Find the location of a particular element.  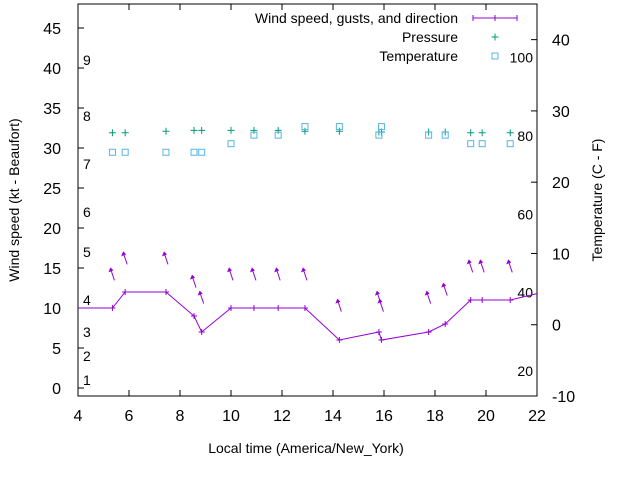

beaufort-label: 5 is located at coordinates (87, 252).